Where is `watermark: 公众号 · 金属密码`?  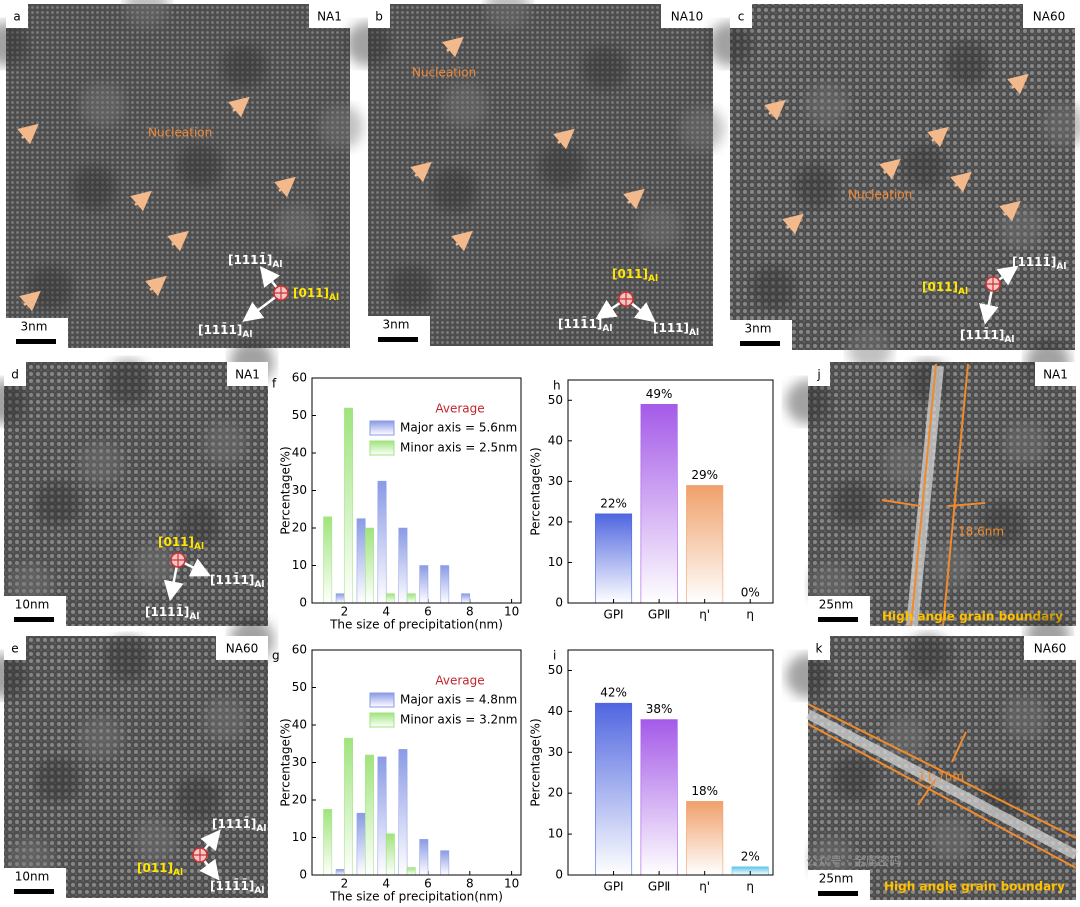 watermark: 公众号 · 金属密码 is located at coordinates (853, 861).